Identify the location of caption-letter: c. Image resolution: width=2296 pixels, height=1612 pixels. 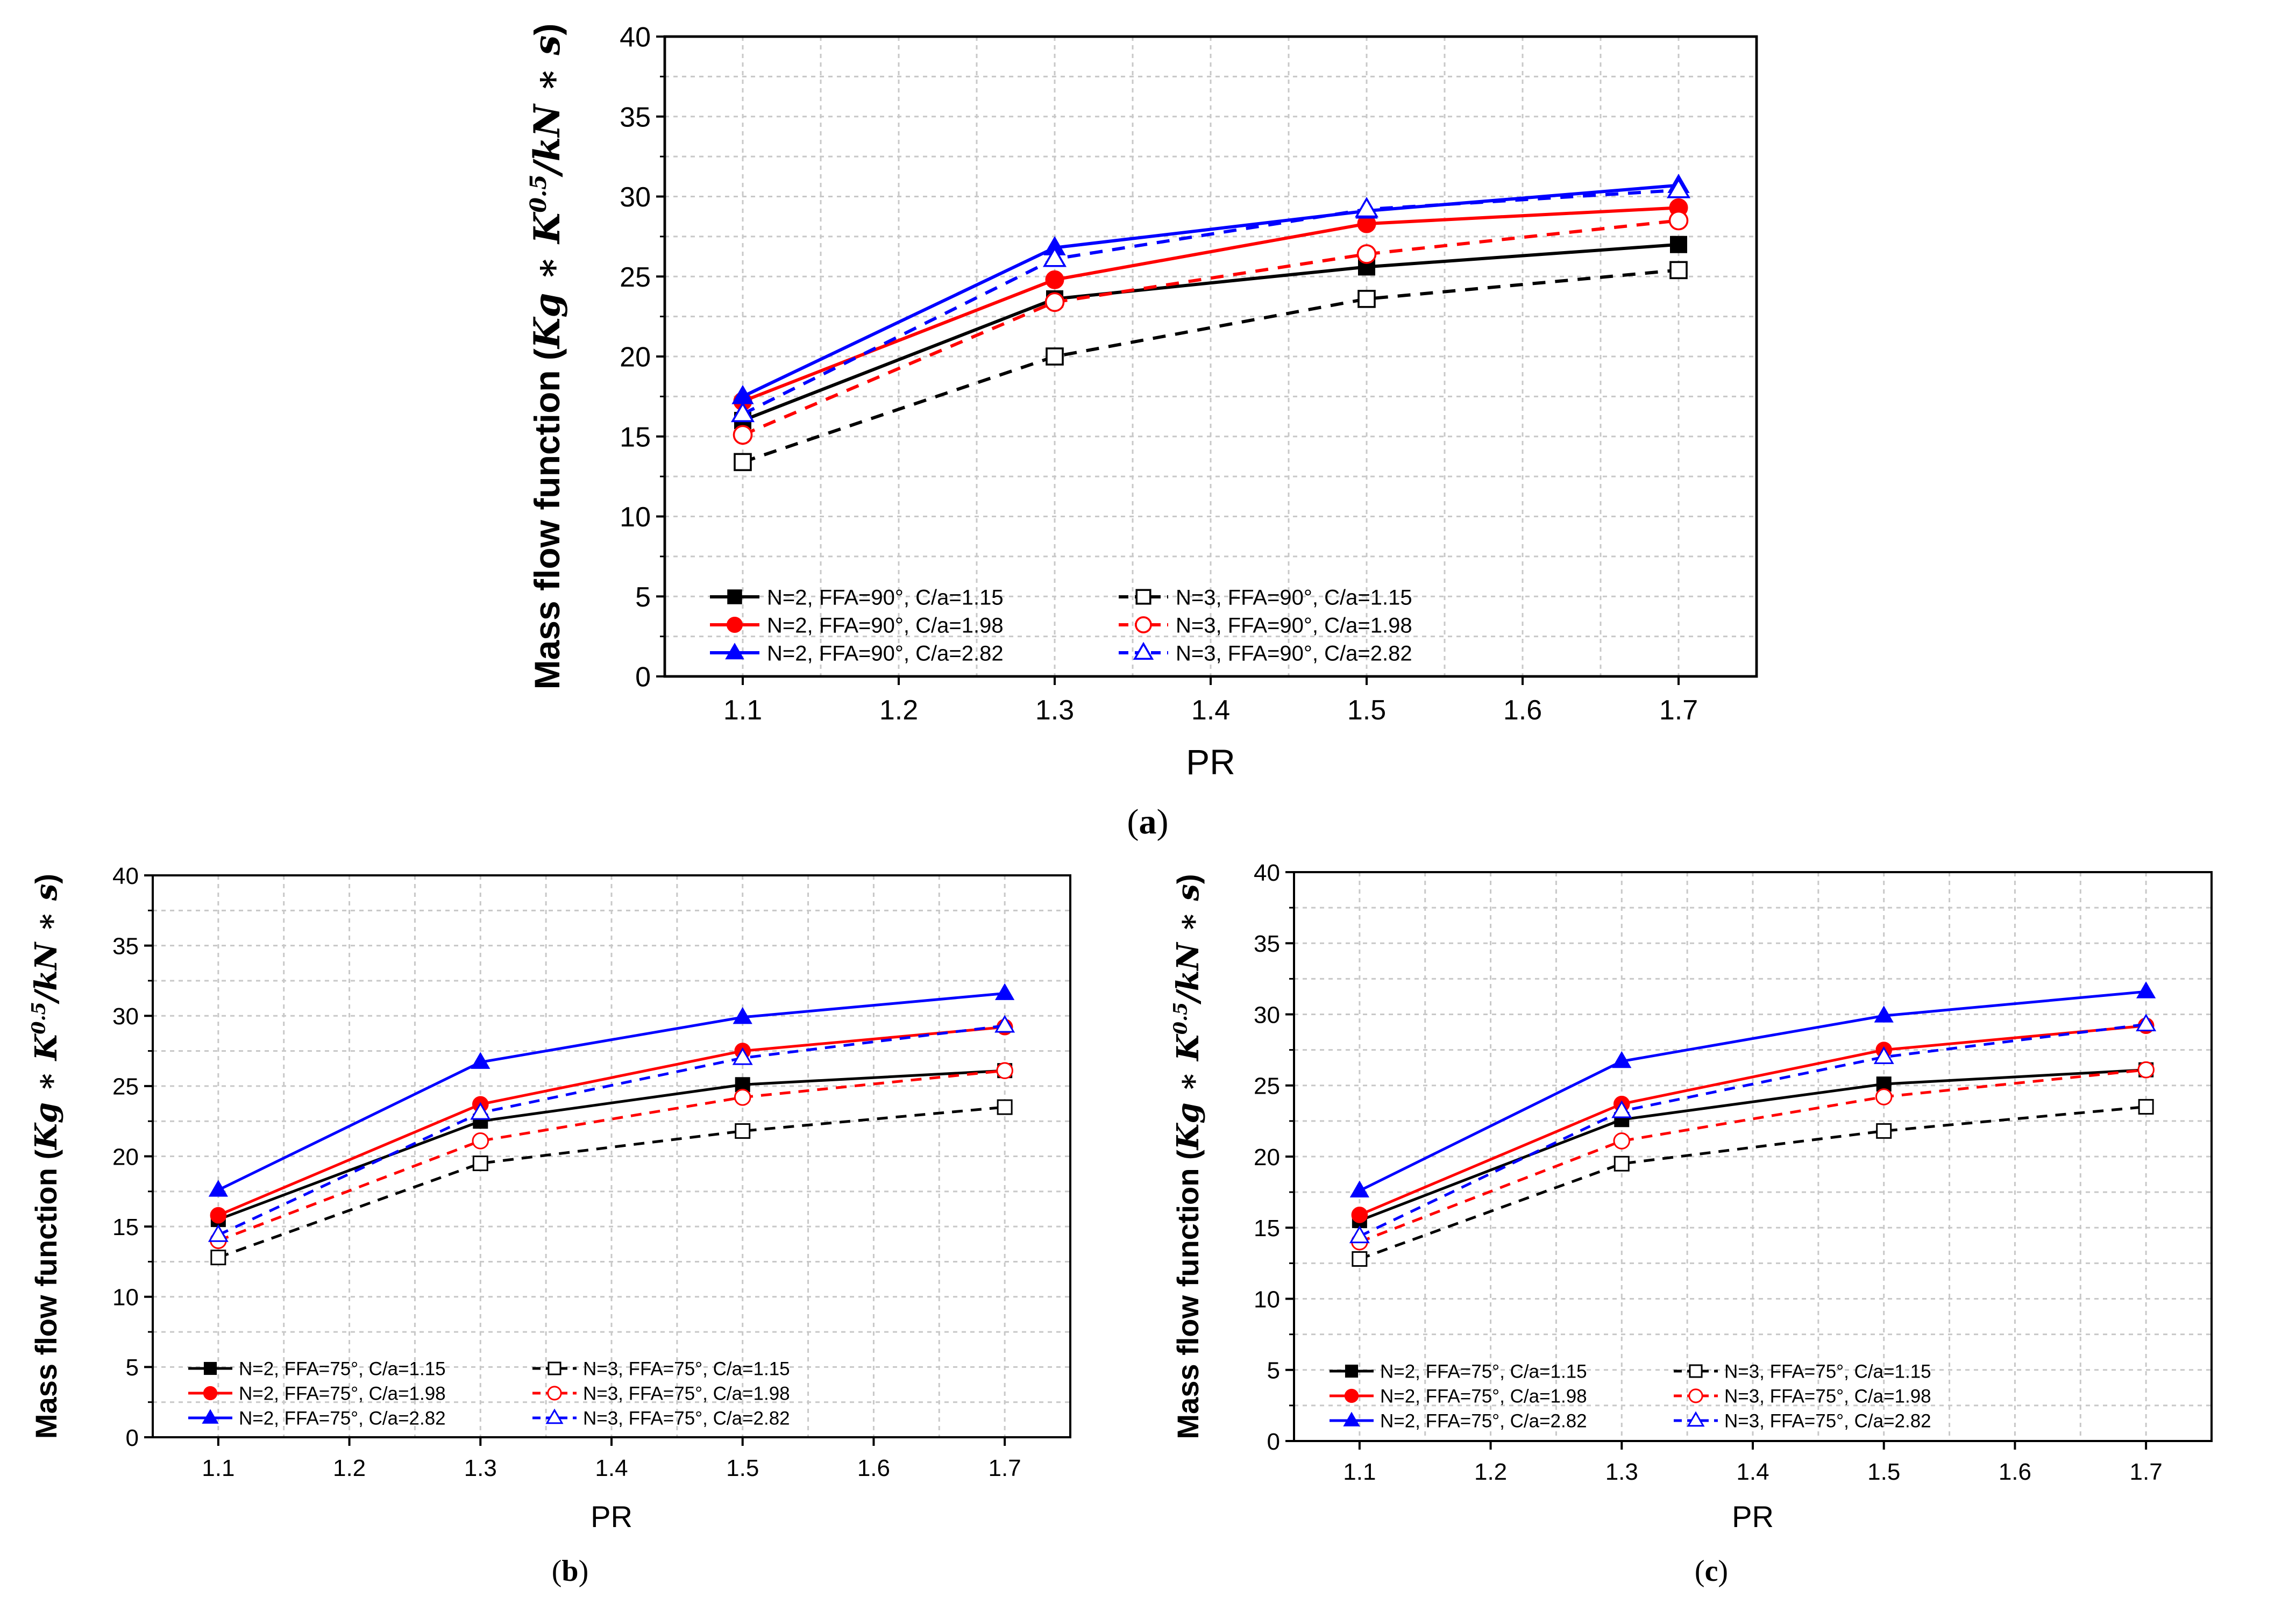
(1712, 1571).